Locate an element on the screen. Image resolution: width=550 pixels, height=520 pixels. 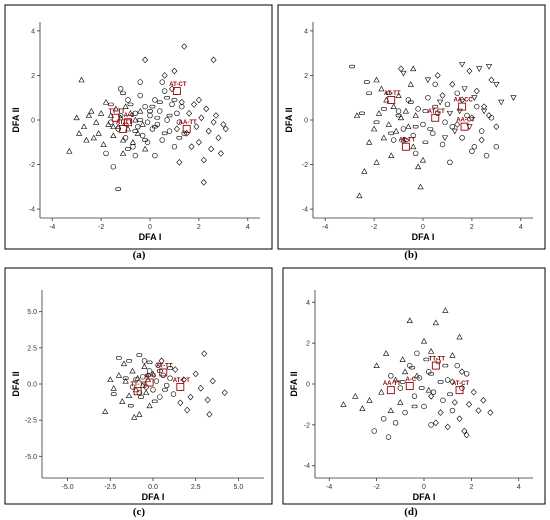
series-hexagon is located at coordinates (394, 104).